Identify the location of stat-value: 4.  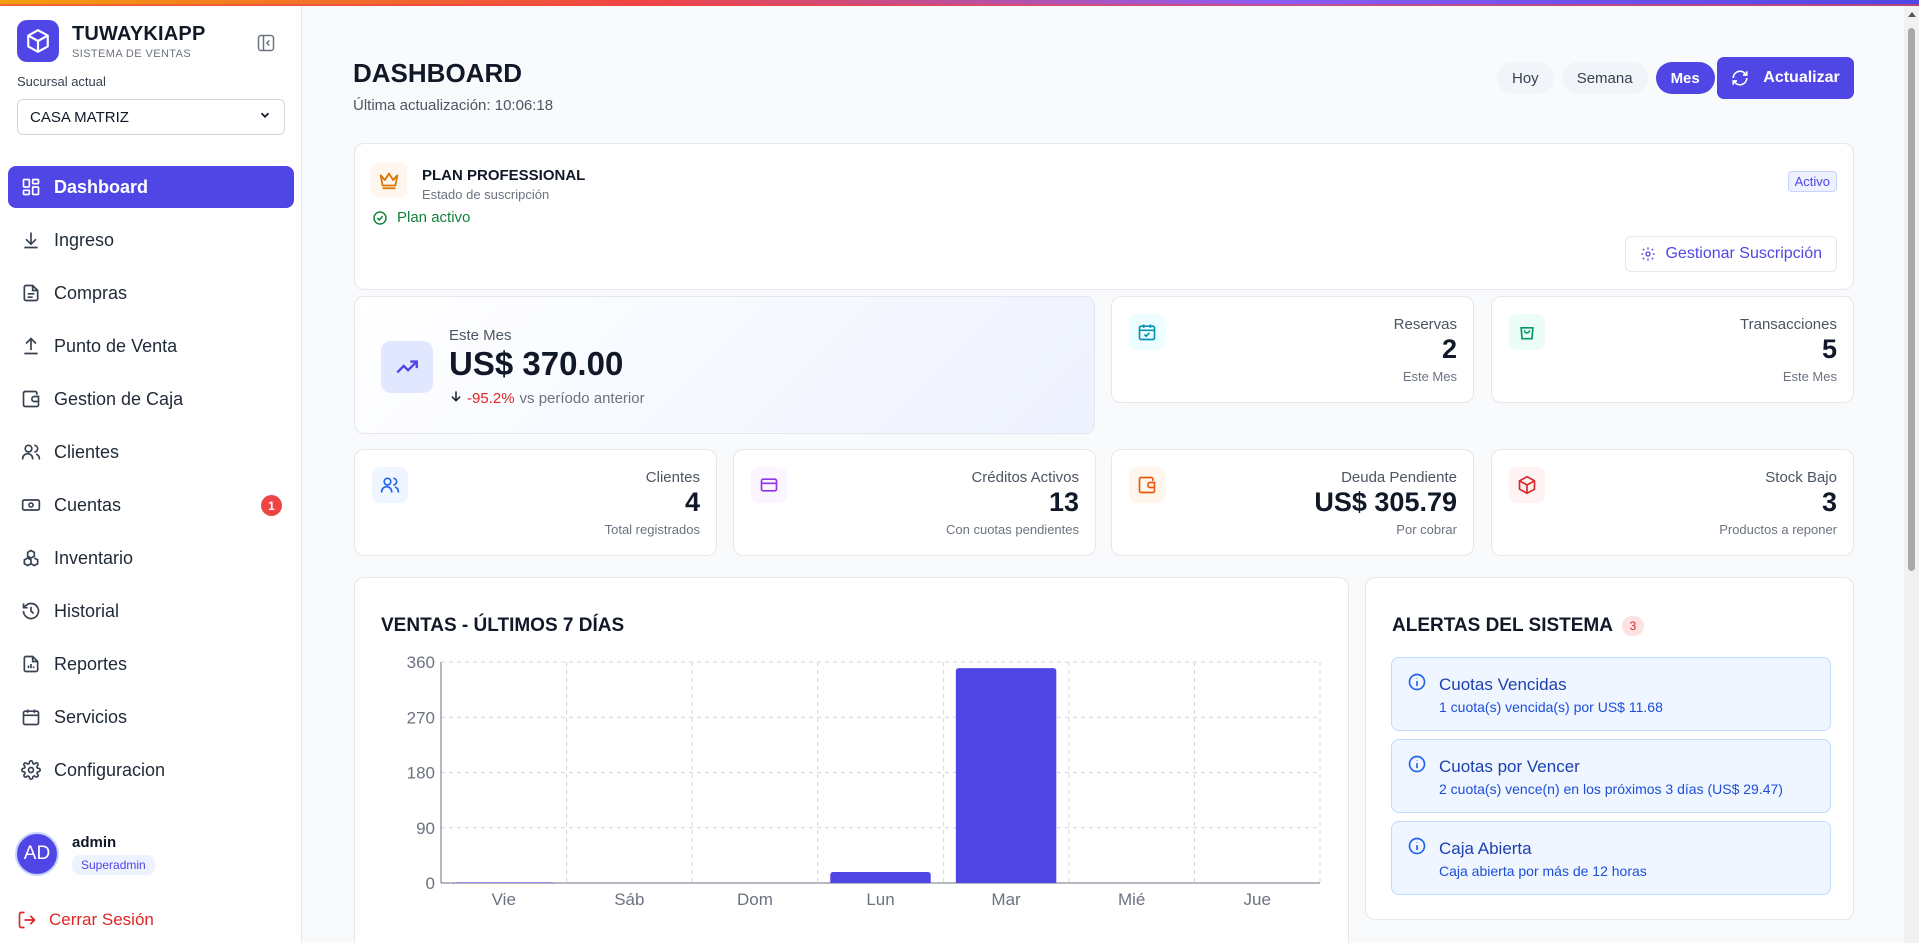
(692, 502).